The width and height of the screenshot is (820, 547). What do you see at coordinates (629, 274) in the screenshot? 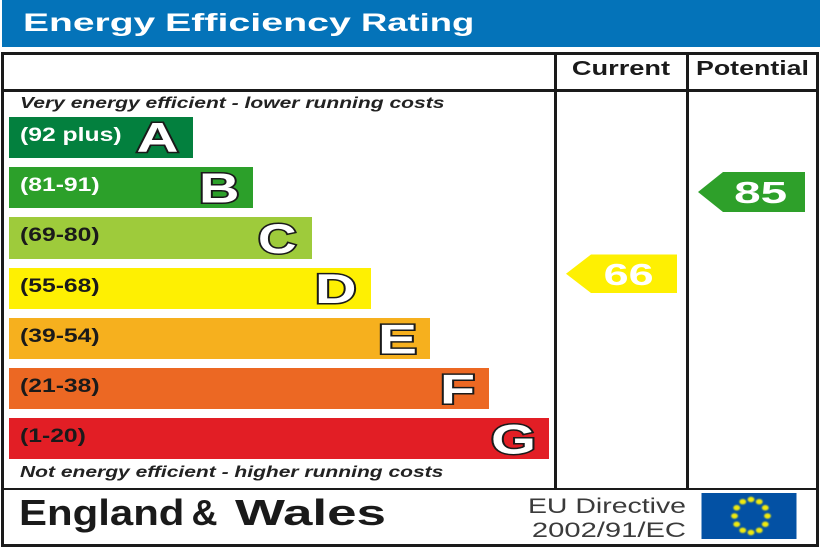
I see `svg-text: 66` at bounding box center [629, 274].